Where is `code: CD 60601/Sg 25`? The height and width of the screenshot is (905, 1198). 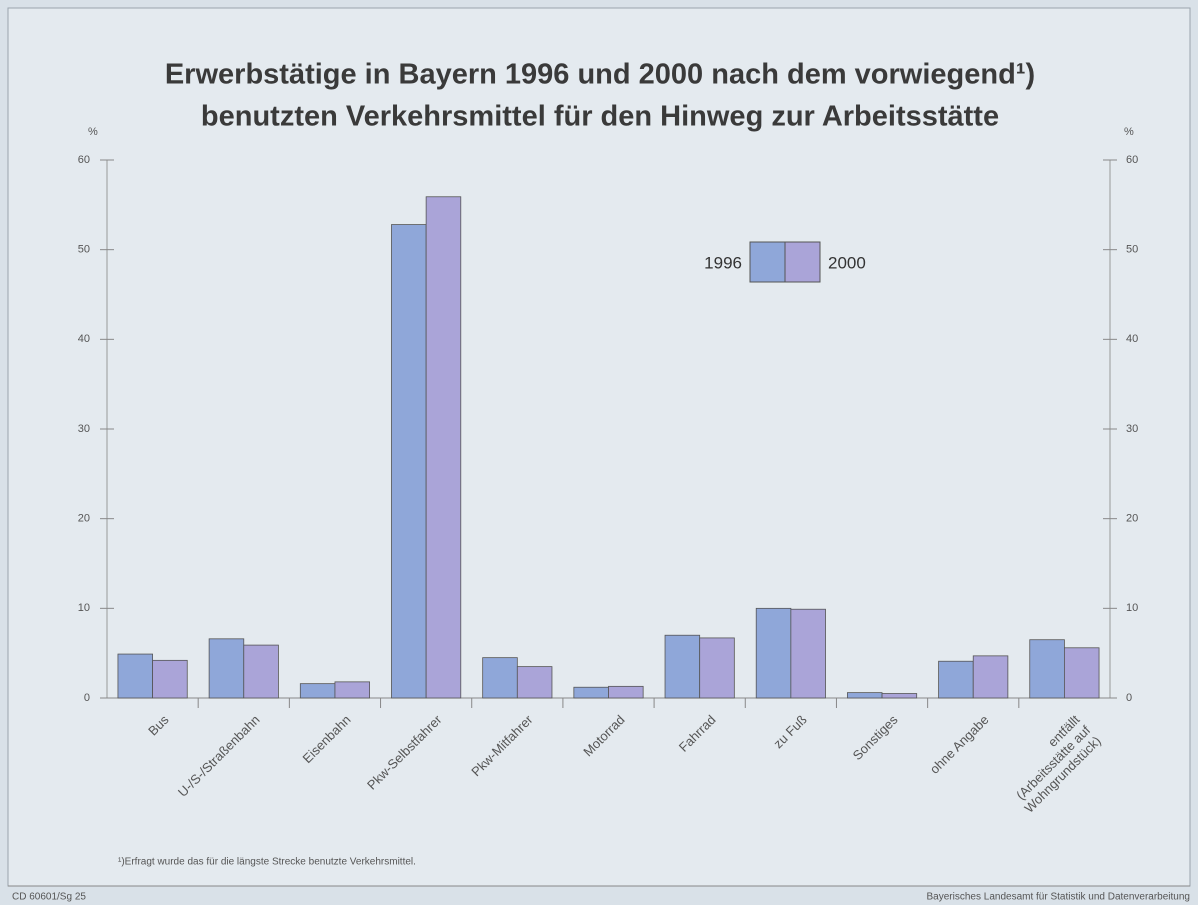
code: CD 60601/Sg 25 is located at coordinates (49, 897).